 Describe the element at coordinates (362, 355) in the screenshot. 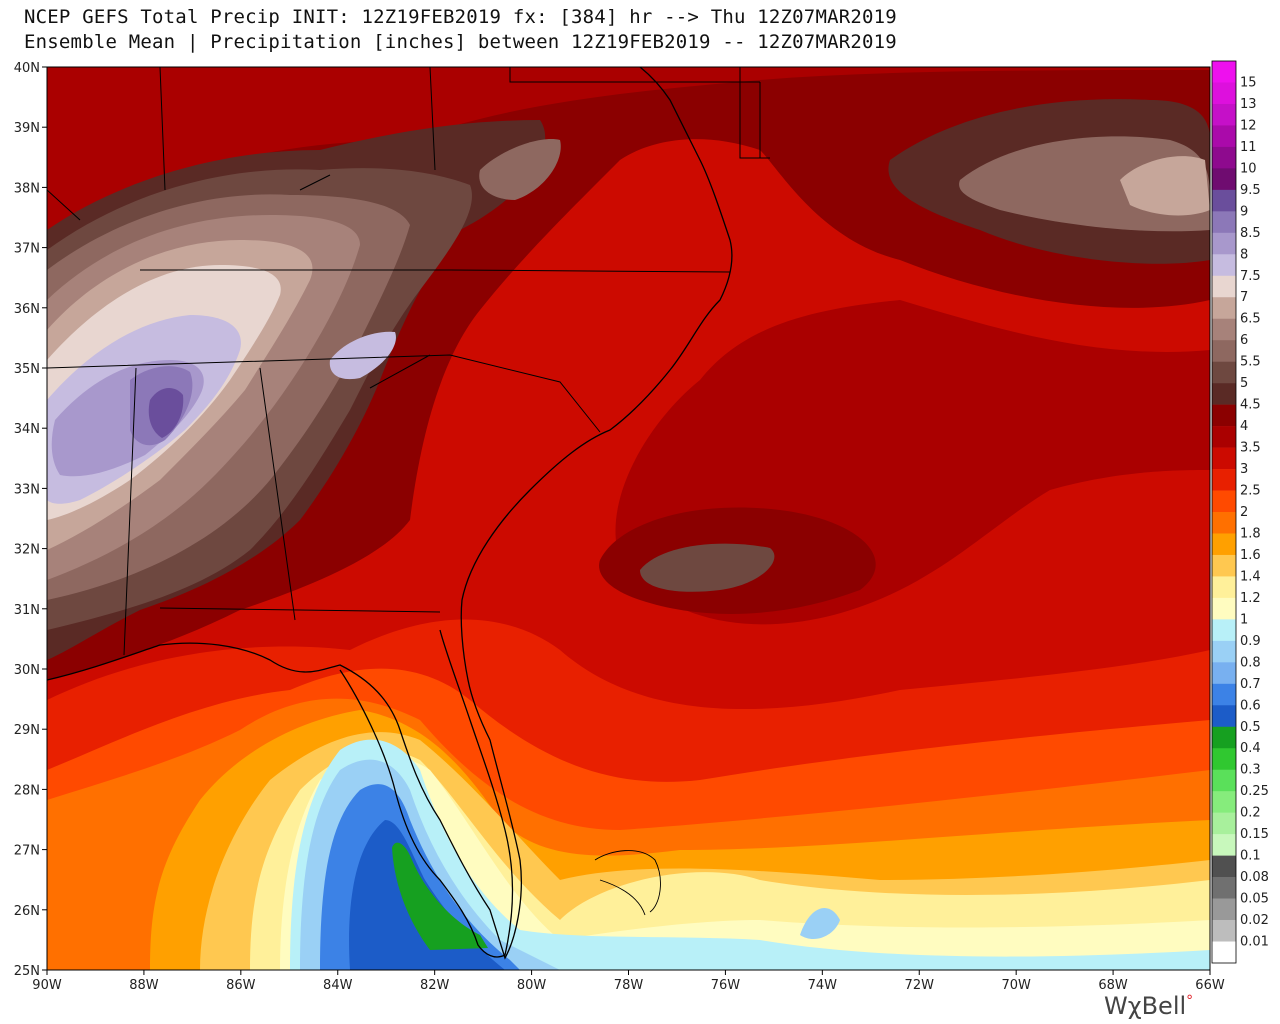

I see `precip-zone-7.5in-carolina` at that location.